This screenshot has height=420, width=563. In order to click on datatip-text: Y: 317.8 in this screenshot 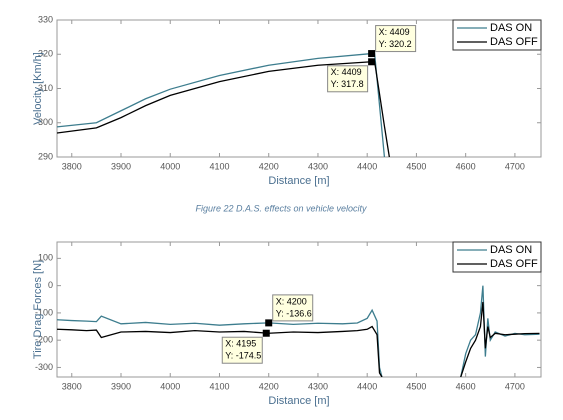, I will do `click(347, 84)`.